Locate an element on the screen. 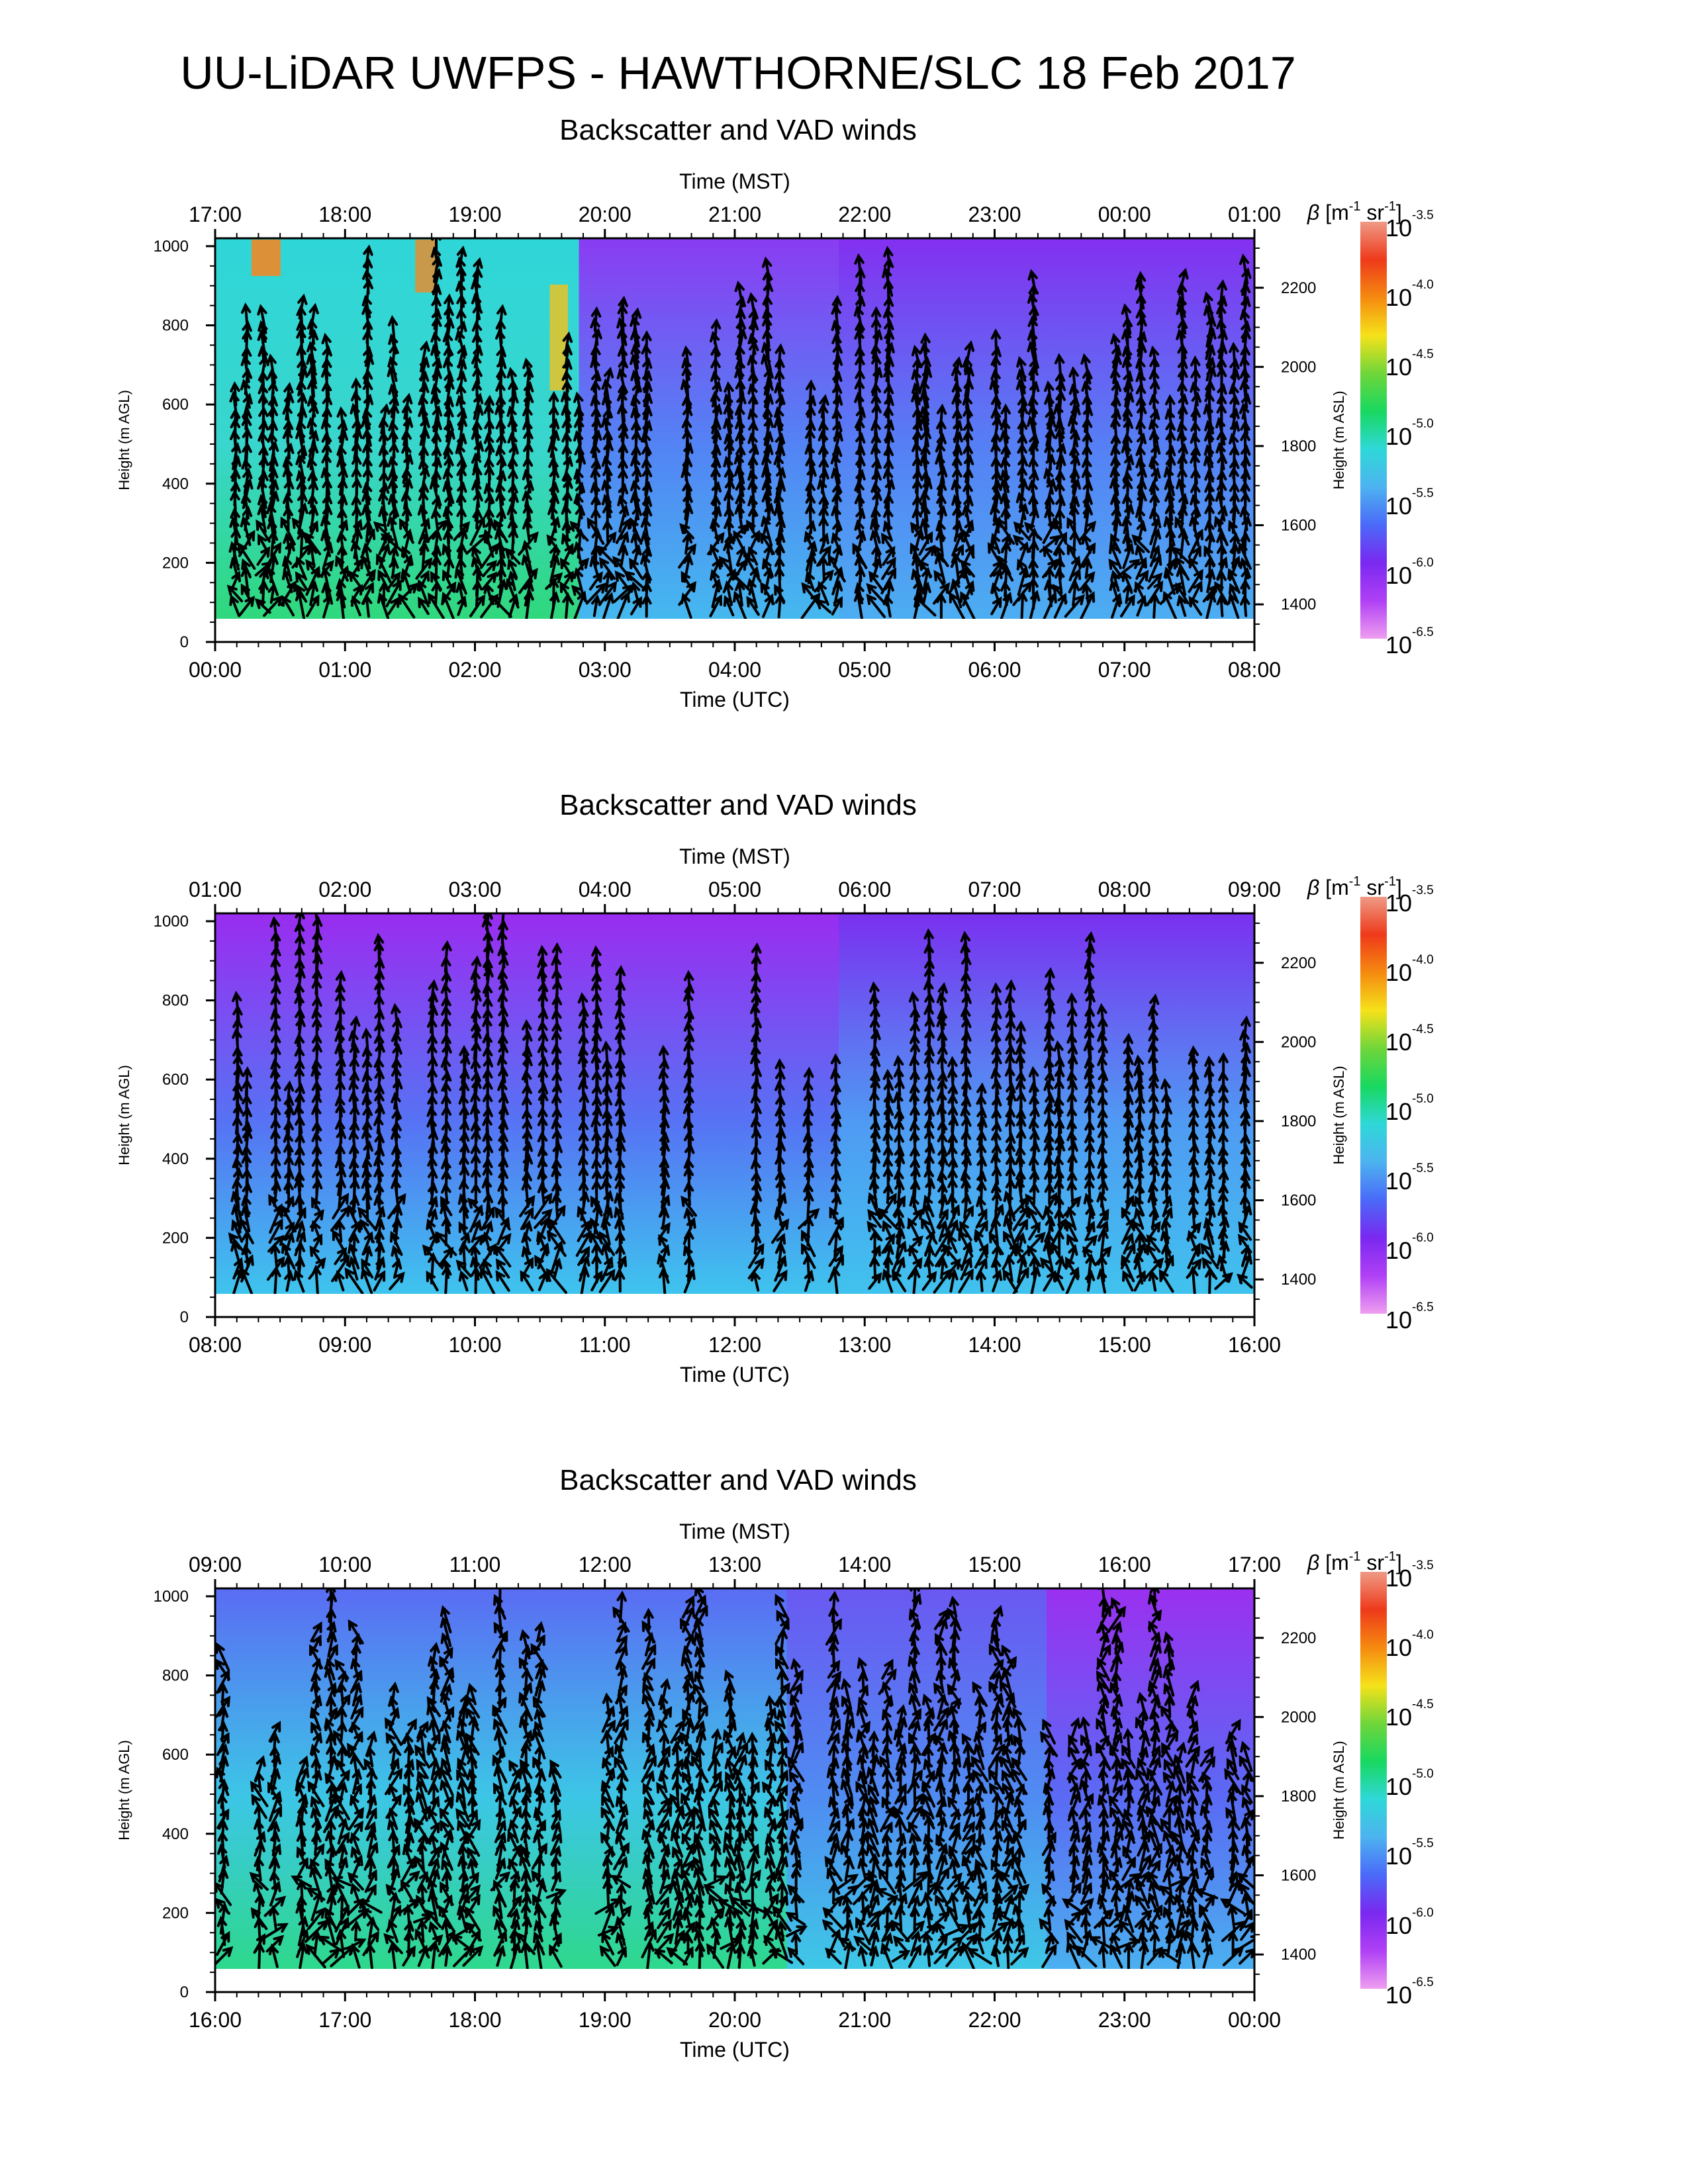 Image resolution: width=1688 pixels, height=2184 pixels. mst-tick-label: 18:00 is located at coordinates (344, 214).